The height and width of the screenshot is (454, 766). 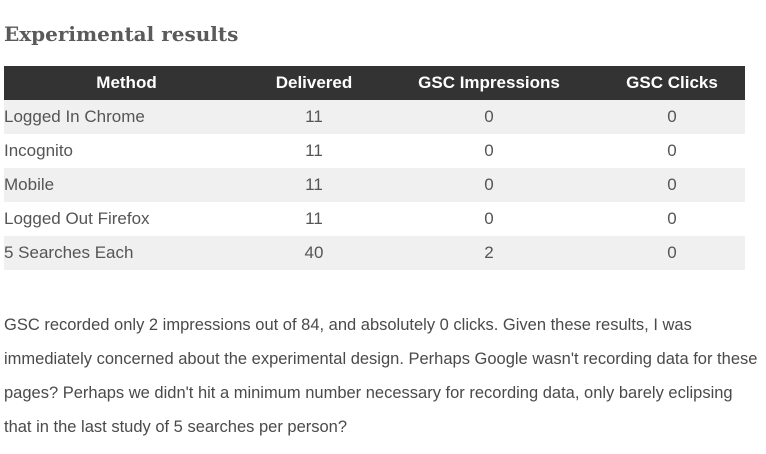 What do you see at coordinates (314, 253) in the screenshot?
I see `delivered-cell: 40` at bounding box center [314, 253].